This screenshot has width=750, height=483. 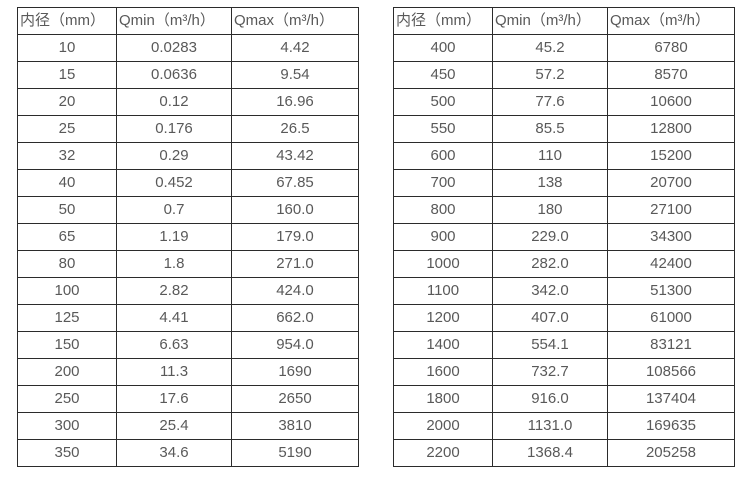 What do you see at coordinates (550, 237) in the screenshot?
I see `qmin-cell: 229.0` at bounding box center [550, 237].